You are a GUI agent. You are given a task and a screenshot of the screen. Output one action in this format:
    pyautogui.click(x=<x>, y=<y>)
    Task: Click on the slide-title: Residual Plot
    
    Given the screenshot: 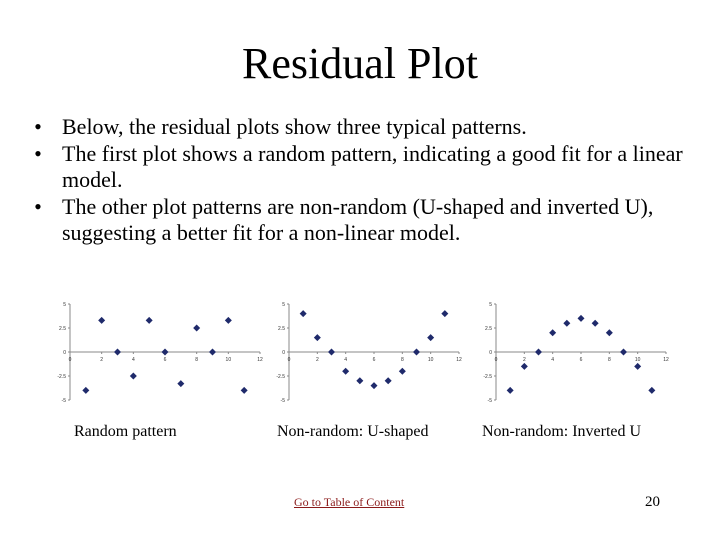 What is the action you would take?
    pyautogui.click(x=360, y=63)
    